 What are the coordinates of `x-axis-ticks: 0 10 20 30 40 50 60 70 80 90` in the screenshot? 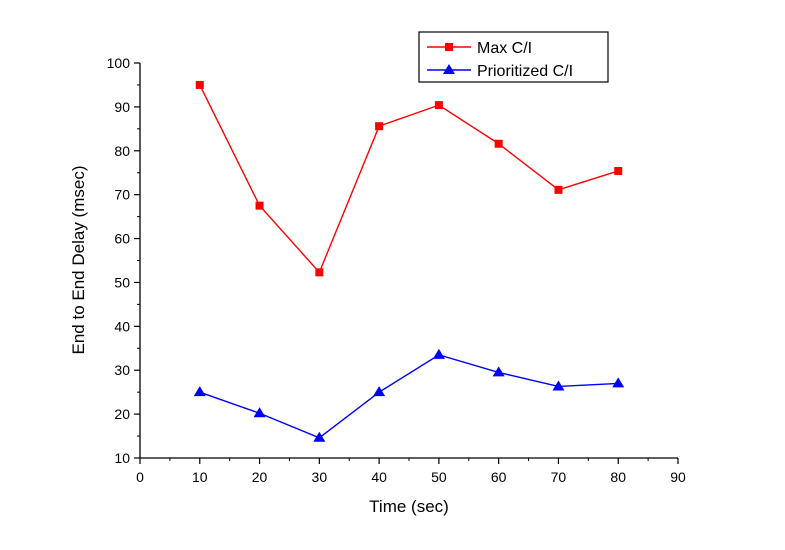 It's located at (411, 471).